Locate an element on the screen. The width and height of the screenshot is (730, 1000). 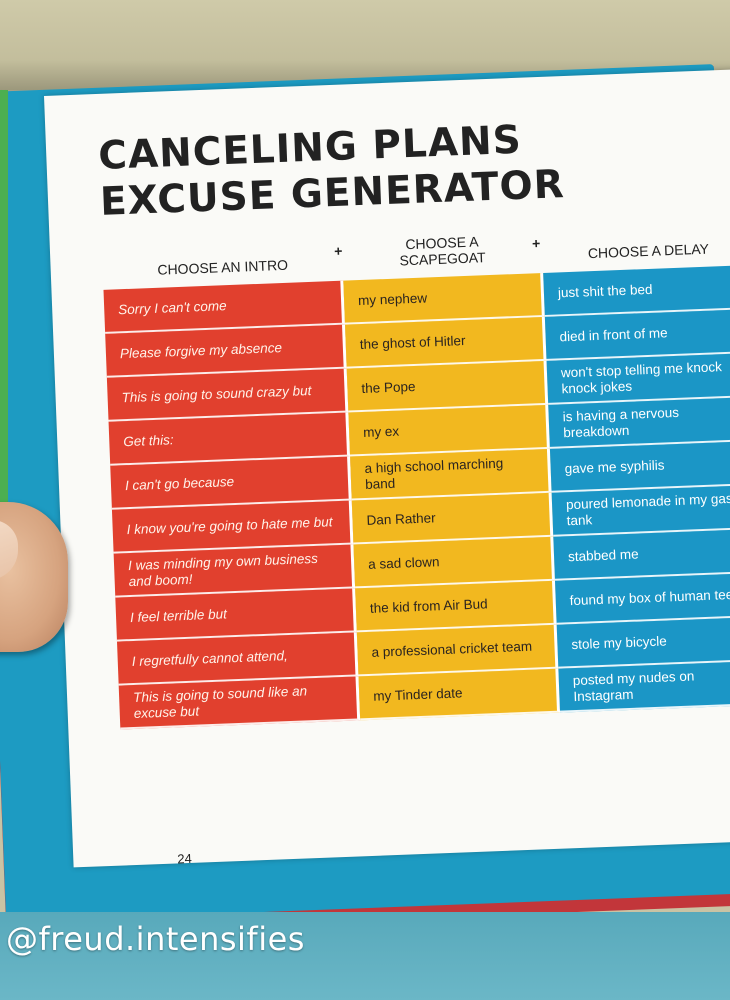
scapegoat-cell: a professional cricket team is located at coordinates (457, 650).